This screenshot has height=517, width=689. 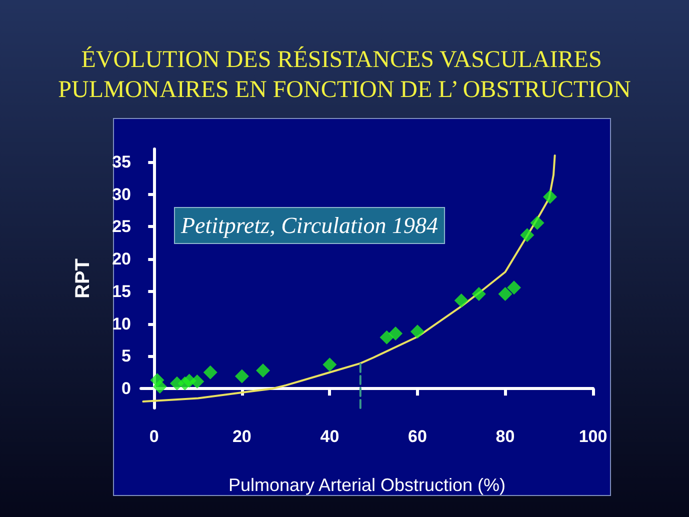 What do you see at coordinates (309, 225) in the screenshot?
I see `annotation: Petitpretz, Circulation 1984` at bounding box center [309, 225].